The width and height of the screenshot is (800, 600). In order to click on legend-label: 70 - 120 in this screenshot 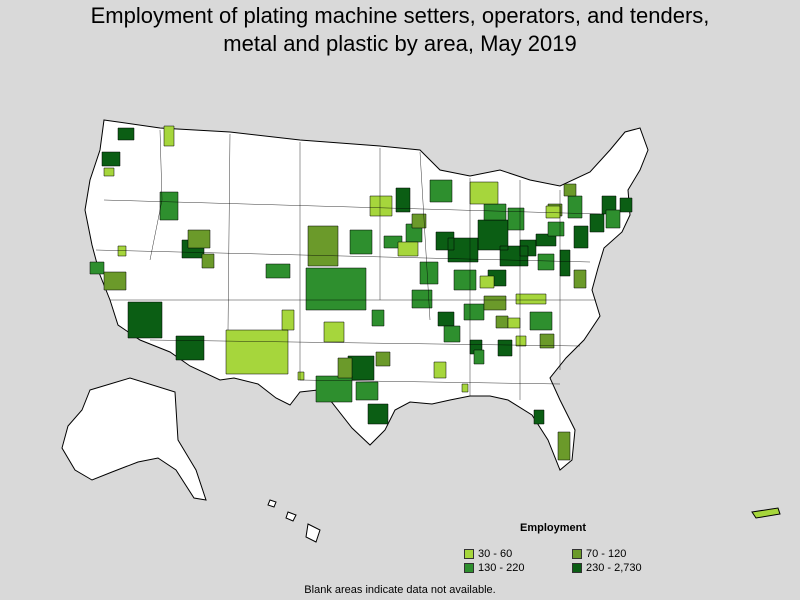, I will do `click(606, 554)`.